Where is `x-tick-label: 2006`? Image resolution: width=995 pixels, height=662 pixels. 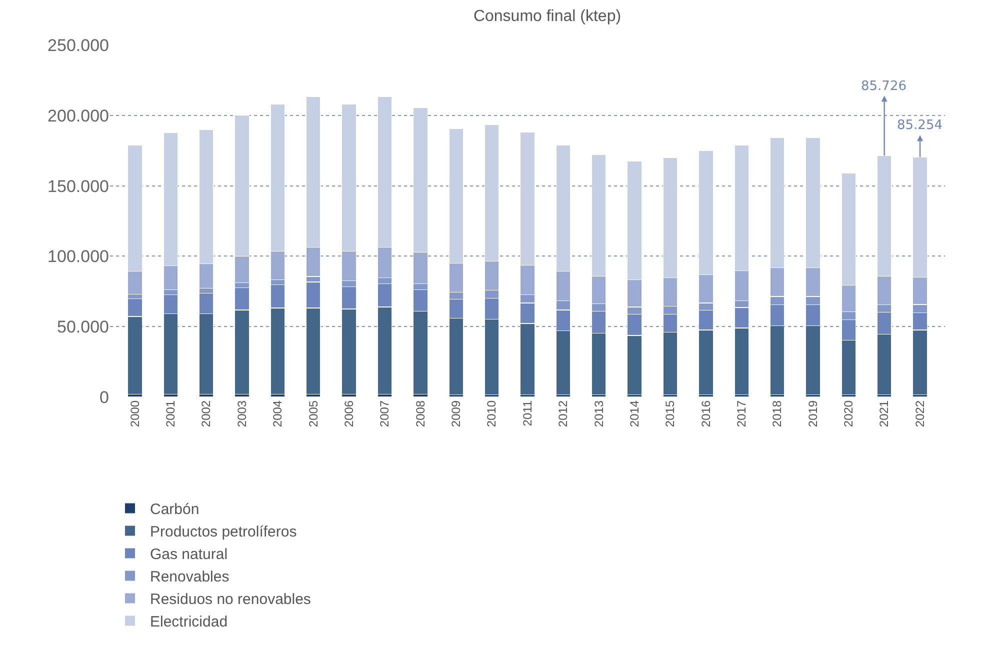
x-tick-label: 2006 is located at coordinates (349, 414).